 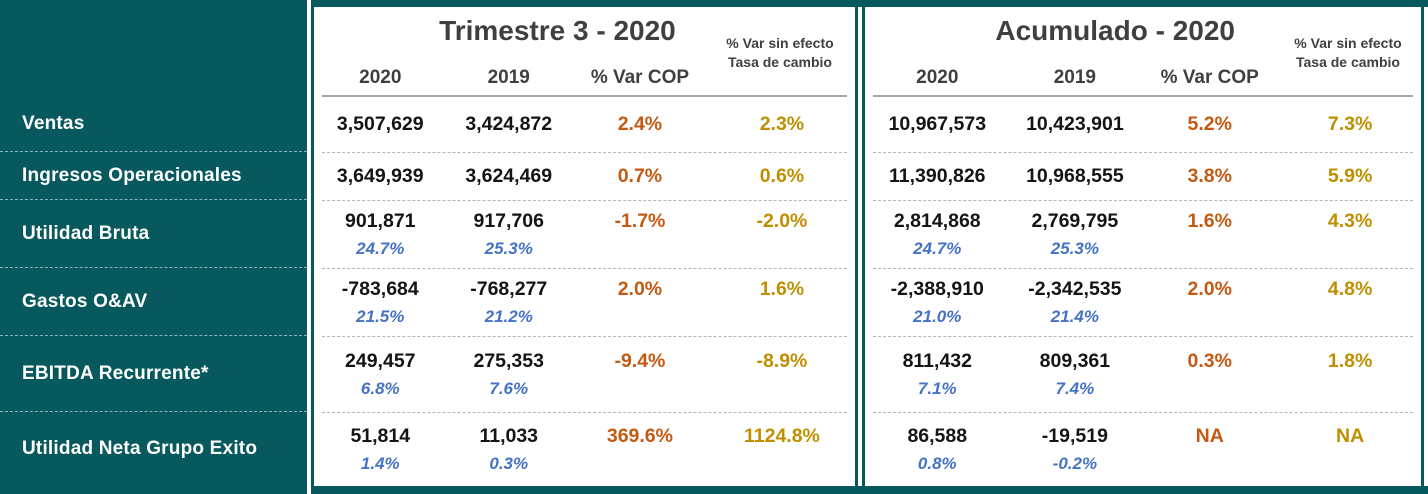 What do you see at coordinates (380, 435) in the screenshot?
I see `value-2020: 51,814` at bounding box center [380, 435].